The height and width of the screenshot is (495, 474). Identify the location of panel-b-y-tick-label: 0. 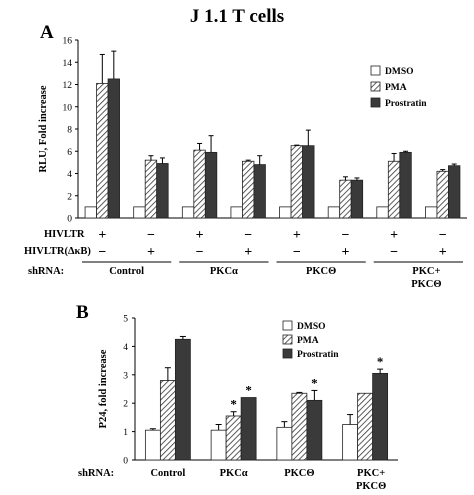
(125, 462).